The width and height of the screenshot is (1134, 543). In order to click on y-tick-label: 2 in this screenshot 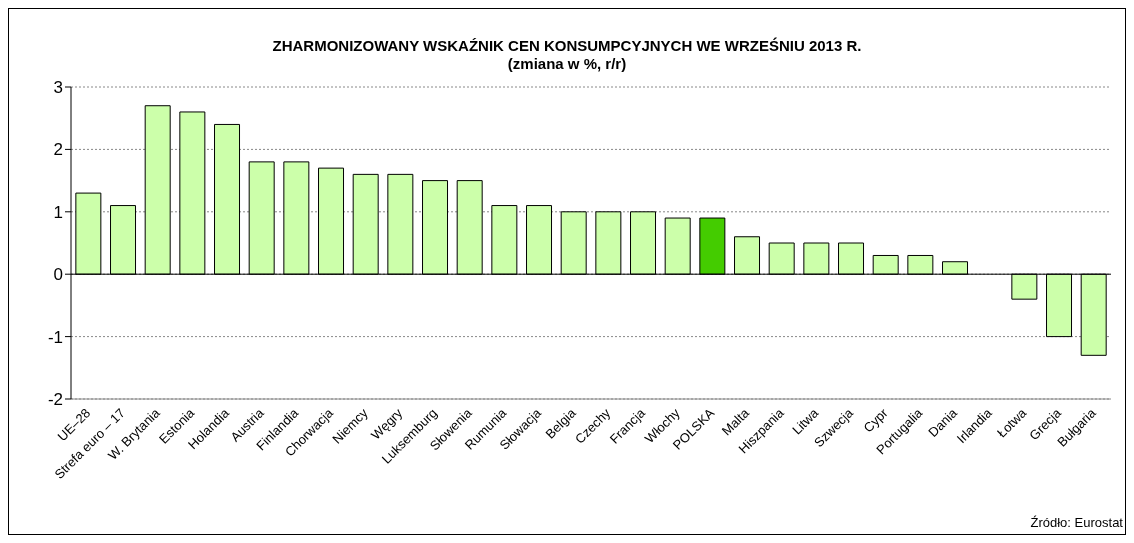, I will do `click(58, 150)`.